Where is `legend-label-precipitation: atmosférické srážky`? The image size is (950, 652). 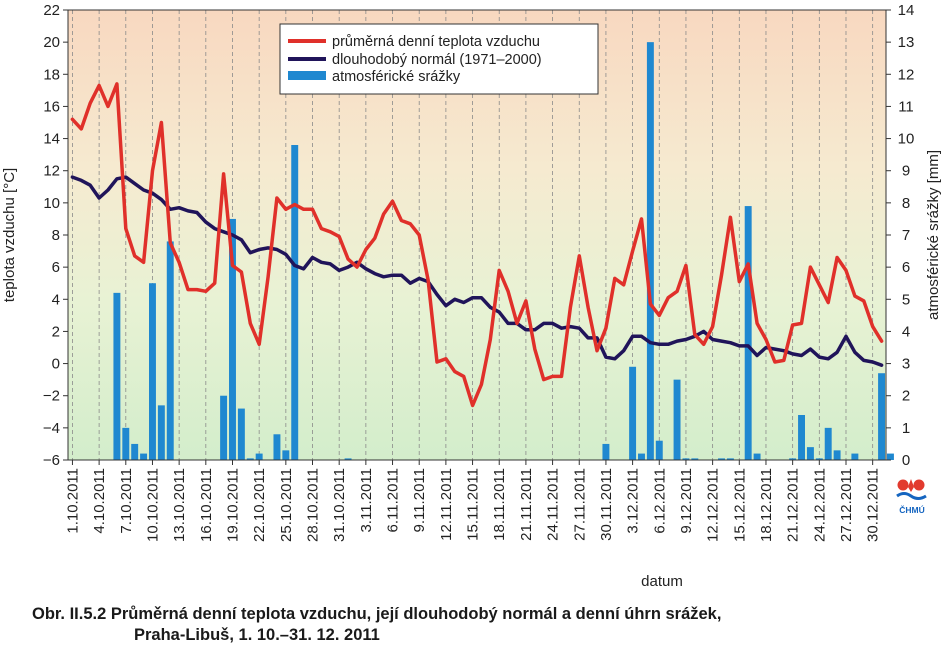
legend-label-precipitation: atmosférické srážky is located at coordinates (396, 77).